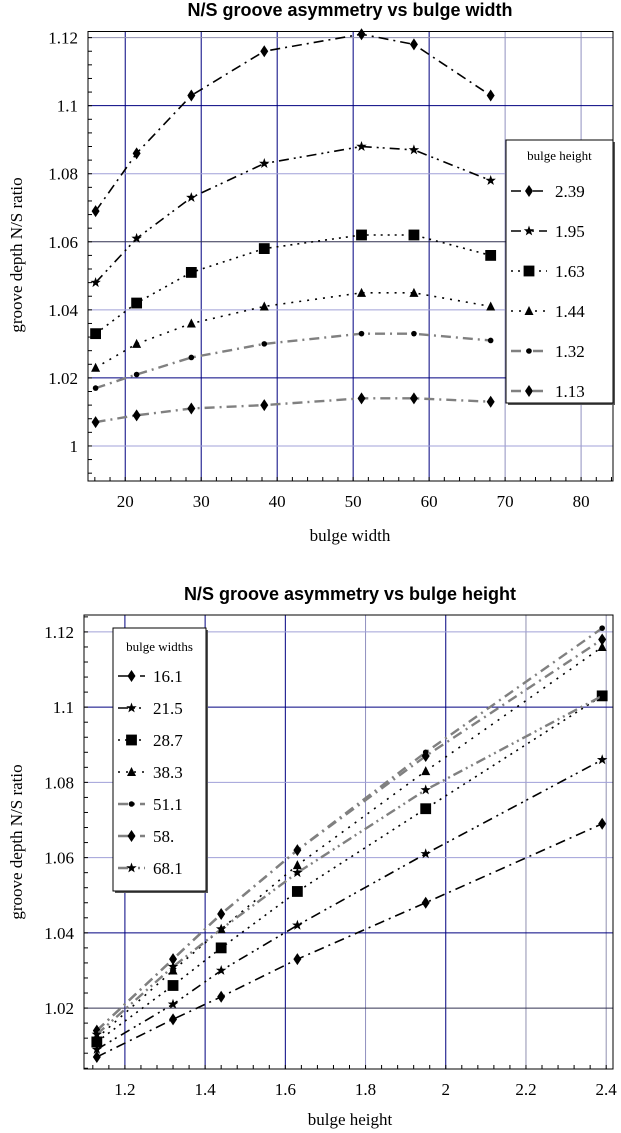 The image size is (621, 1133). What do you see at coordinates (607, 1089) in the screenshot?
I see `x-tick-label: 2.4` at bounding box center [607, 1089].